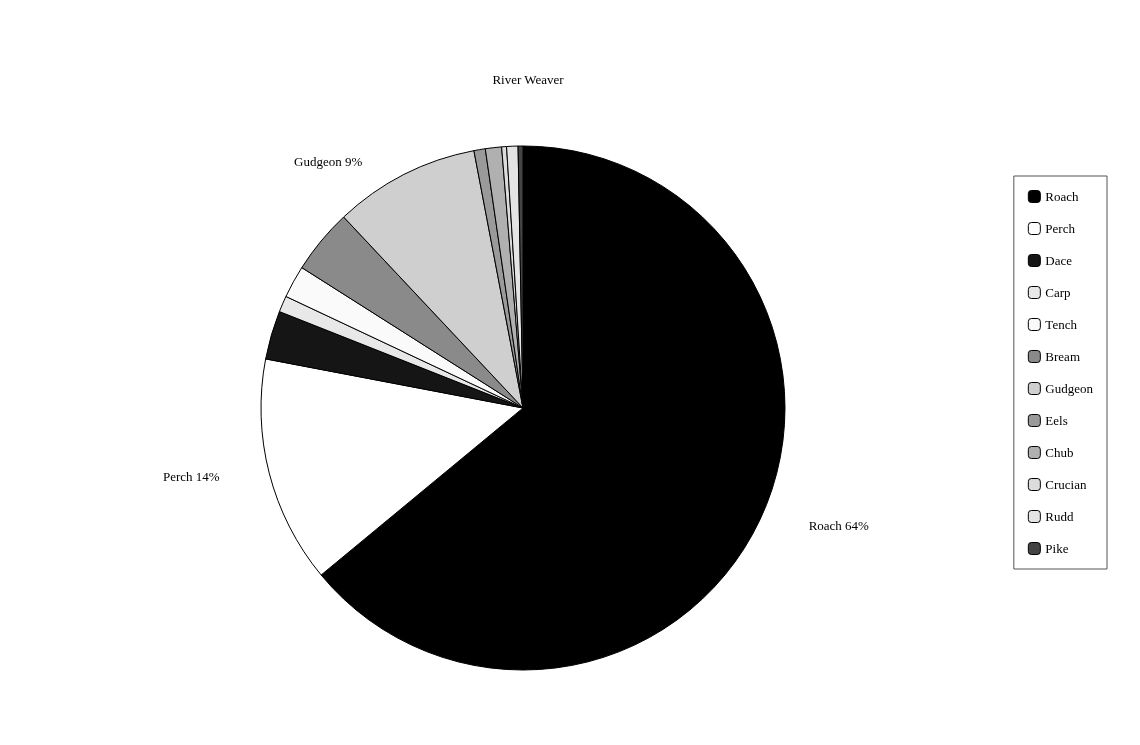 The height and width of the screenshot is (745, 1140). Describe the element at coordinates (1061, 324) in the screenshot. I see `legend-label: Tench` at that location.